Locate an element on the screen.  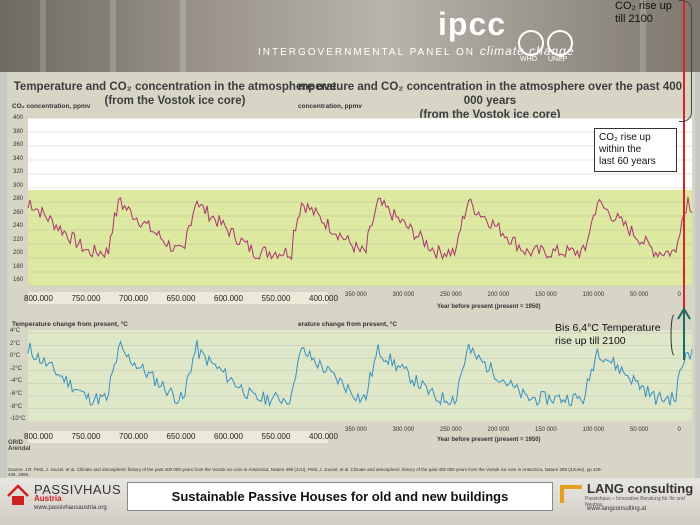
temp-ytick-label: -4°C is located at coordinates (16, 381).